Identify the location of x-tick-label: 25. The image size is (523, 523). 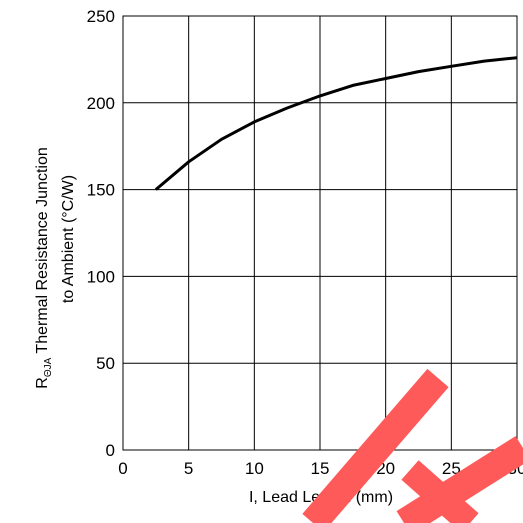
(451, 468).